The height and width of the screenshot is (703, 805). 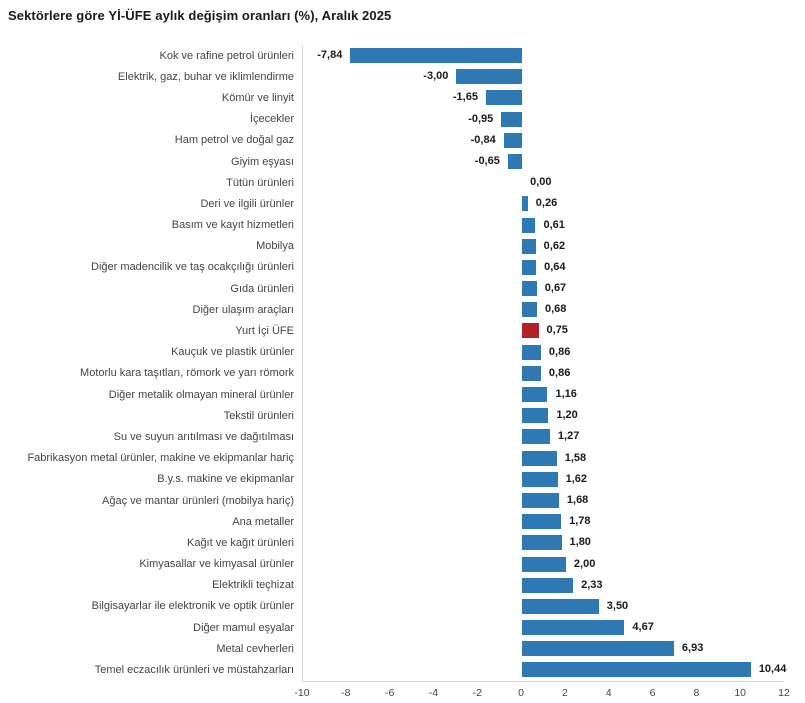 What do you see at coordinates (543, 681) in the screenshot?
I see `x-axis-line` at bounding box center [543, 681].